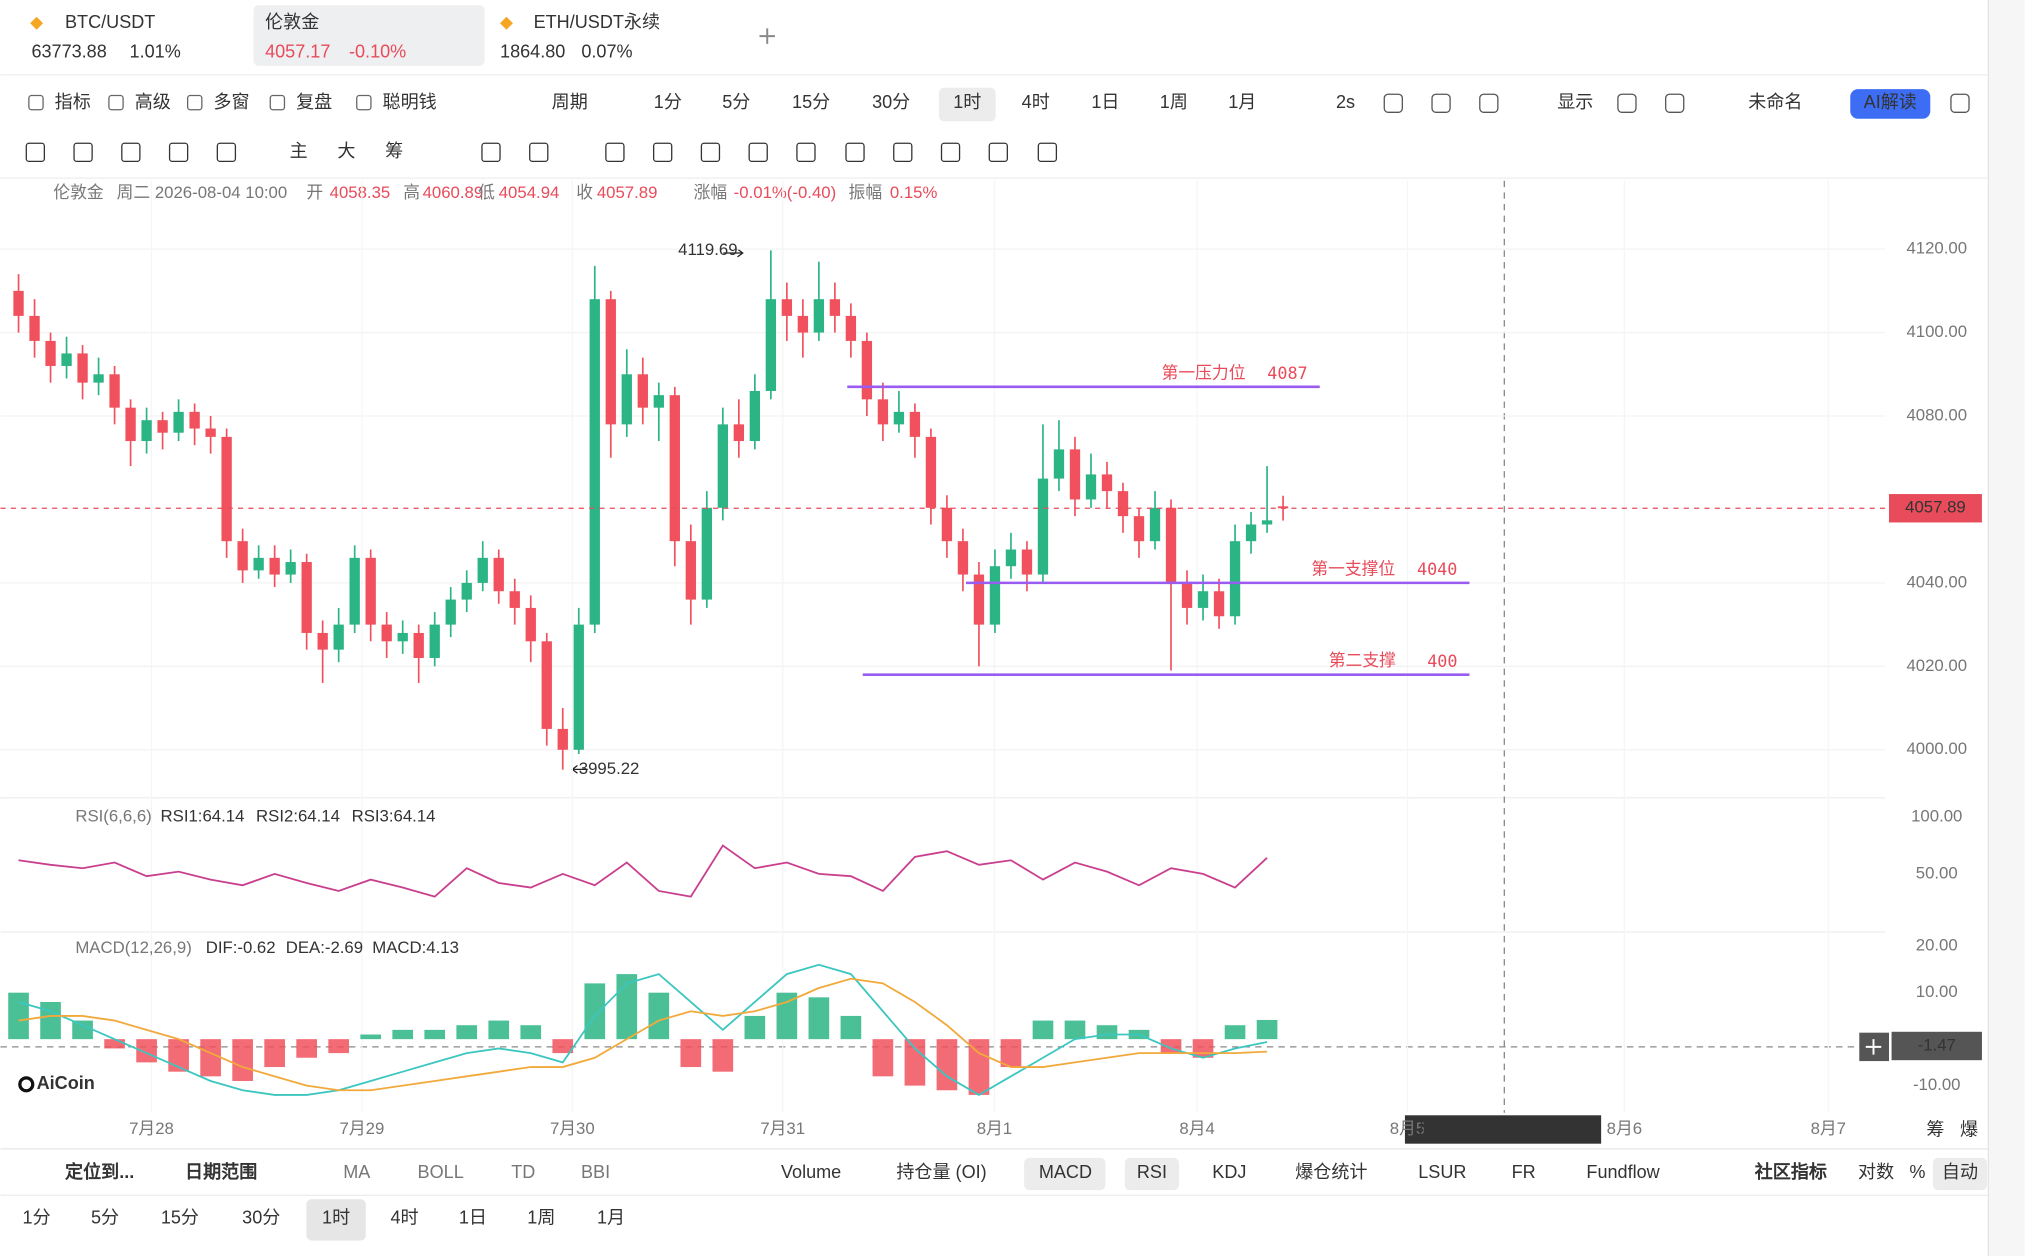 The image size is (2025, 1256). Describe the element at coordinates (811, 102) in the screenshot. I see `interval: 15分` at that location.